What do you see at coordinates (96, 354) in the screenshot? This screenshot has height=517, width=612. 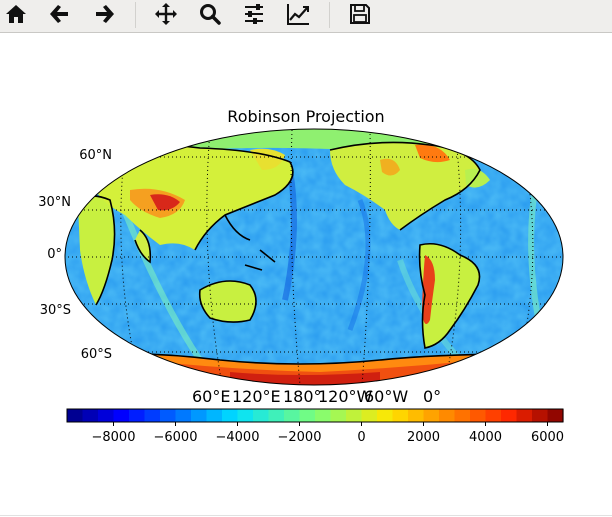 I see `lat-label: 60°S` at bounding box center [96, 354].